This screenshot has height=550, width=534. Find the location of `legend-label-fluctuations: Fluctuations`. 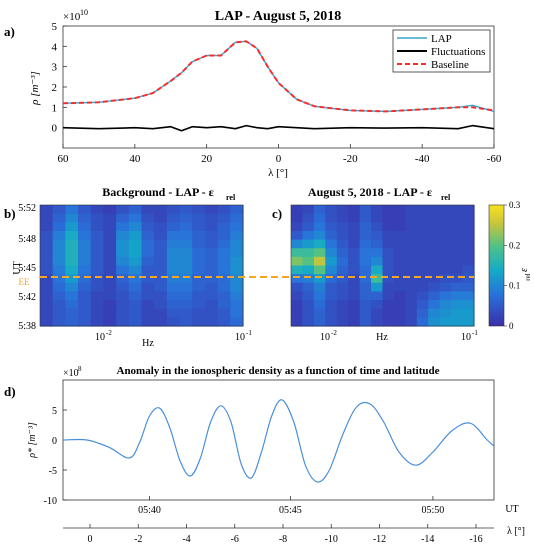

legend-label-fluctuations: Fluctuations is located at coordinates (458, 52).